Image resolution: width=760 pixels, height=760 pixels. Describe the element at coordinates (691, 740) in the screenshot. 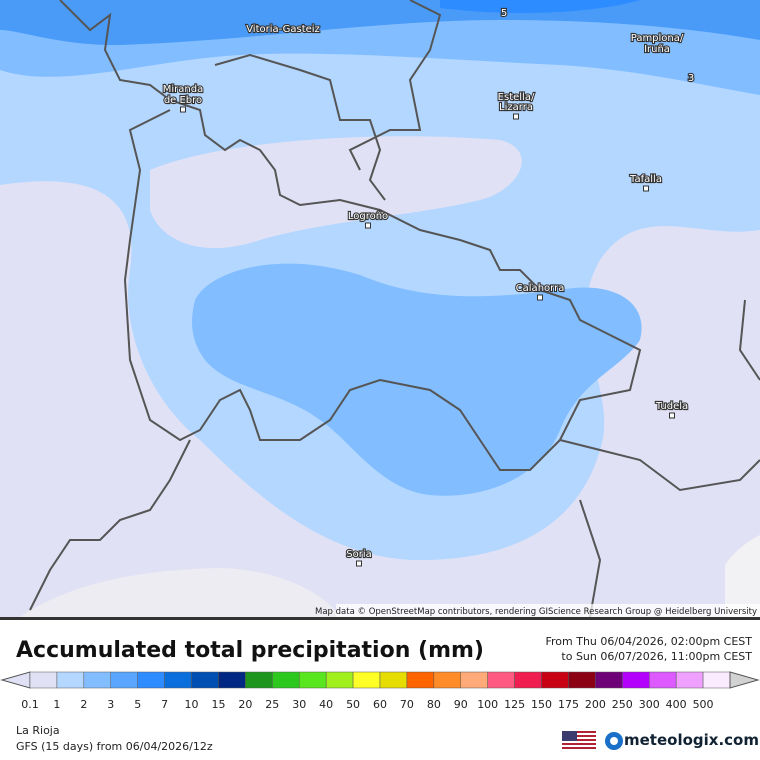

I see `brand: meteologix.com` at that location.